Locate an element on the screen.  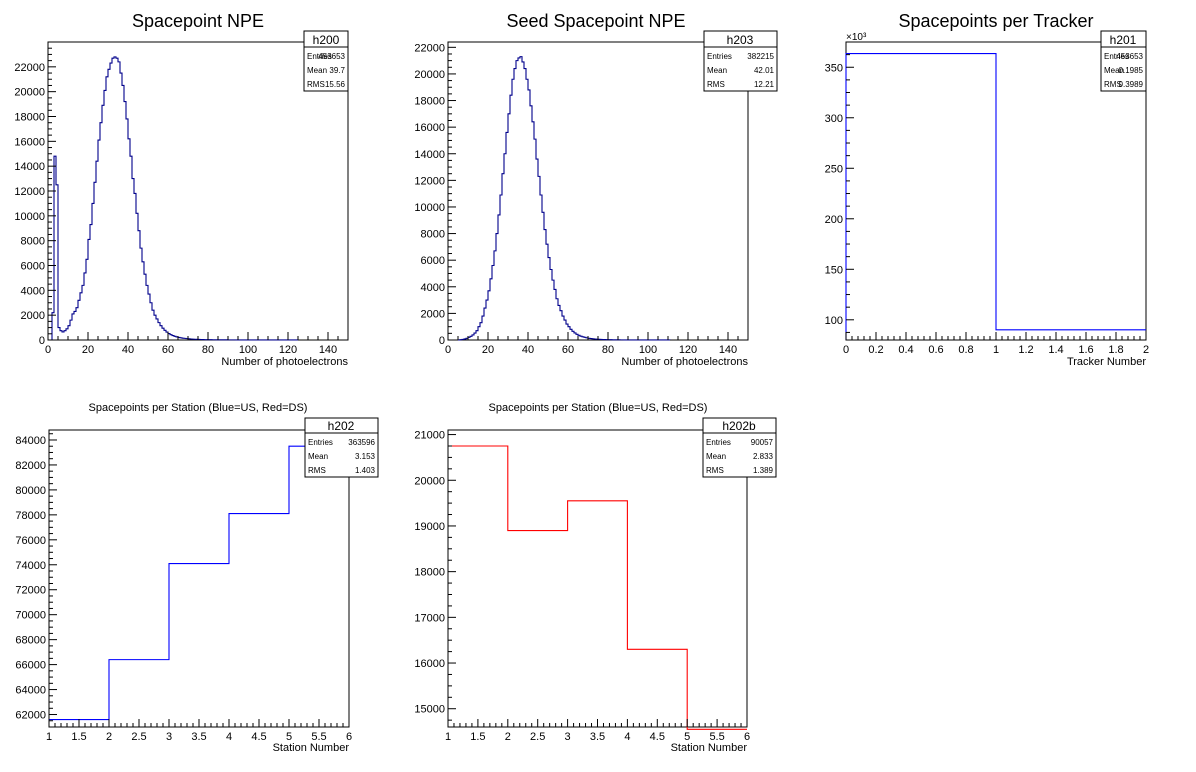
stats-value: 15.56 is located at coordinates (335, 84).